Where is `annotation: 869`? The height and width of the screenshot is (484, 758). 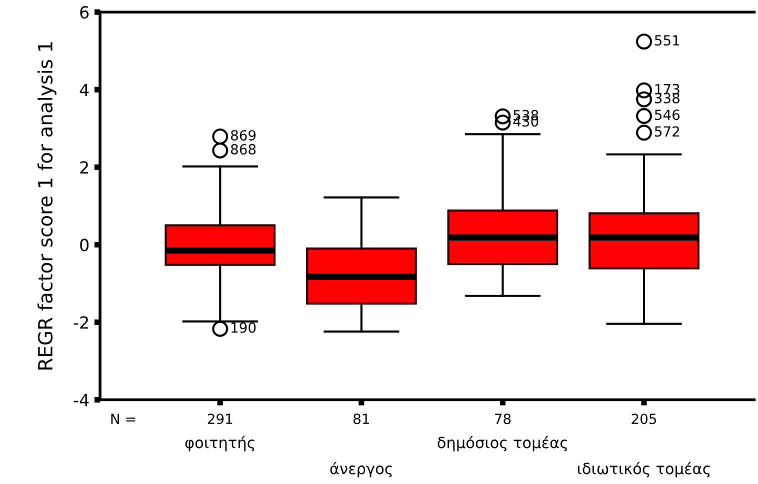 annotation: 869 is located at coordinates (243, 135).